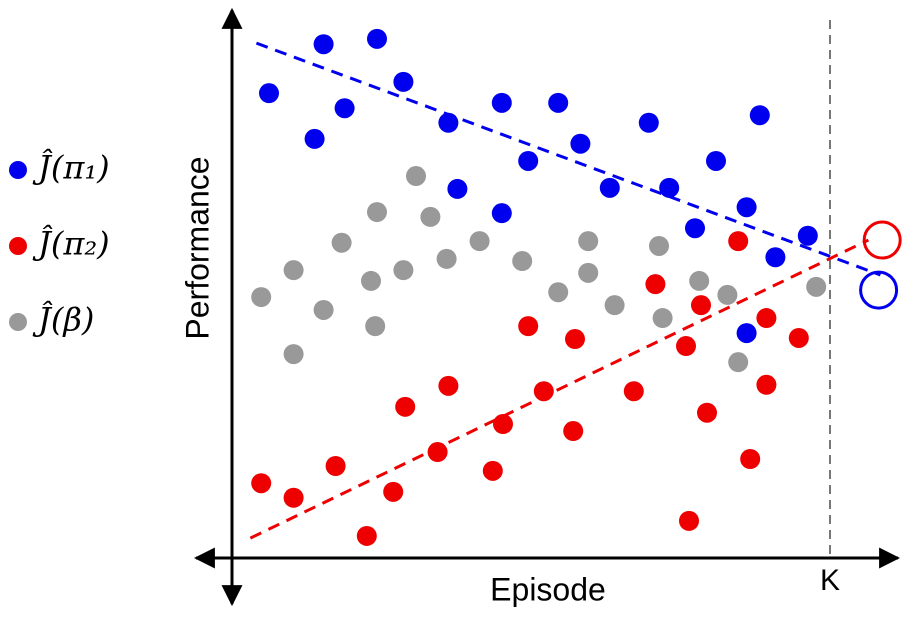 The image size is (918, 624). Describe the element at coordinates (830, 580) in the screenshot. I see `x-tick-label: K` at that location.